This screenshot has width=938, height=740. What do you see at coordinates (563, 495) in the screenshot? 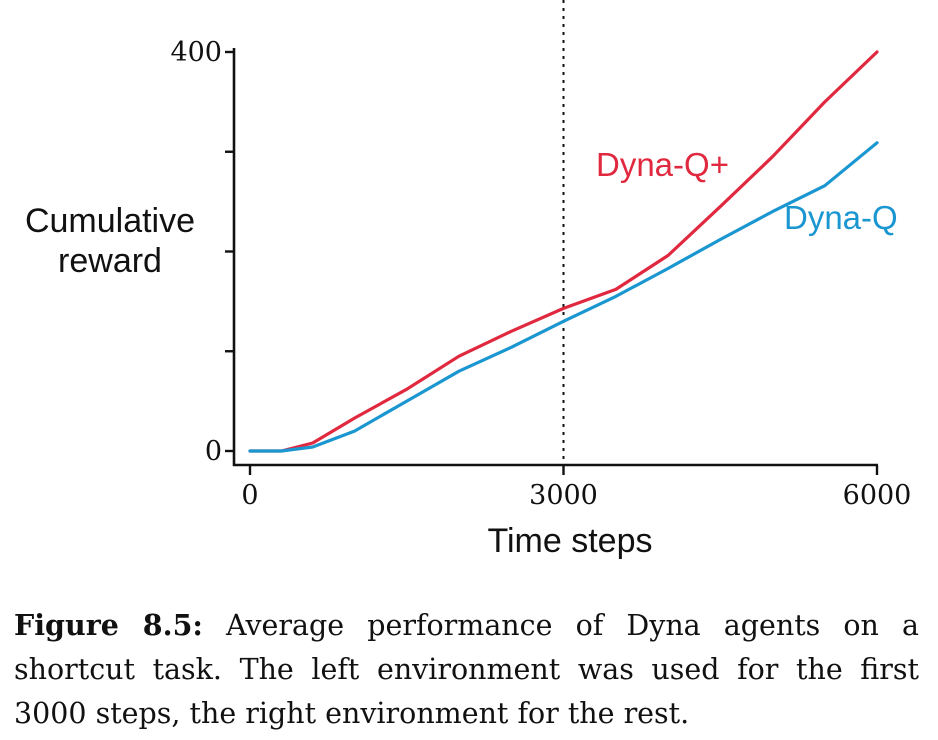
I see `x-tick-label: 3000` at bounding box center [563, 495].